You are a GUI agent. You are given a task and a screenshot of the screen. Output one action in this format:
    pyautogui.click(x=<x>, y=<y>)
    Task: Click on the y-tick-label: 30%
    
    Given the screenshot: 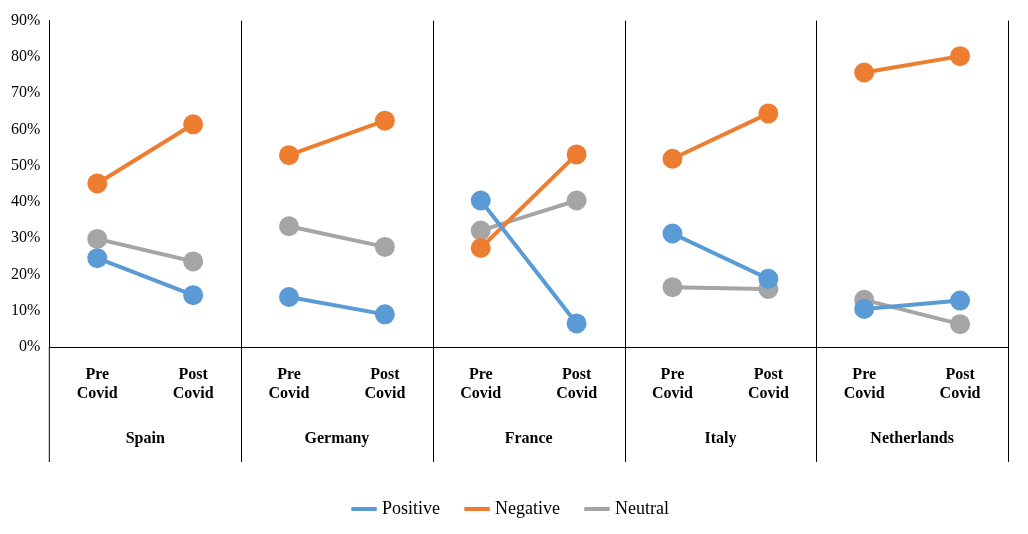 What is the action you would take?
    pyautogui.click(x=26, y=237)
    